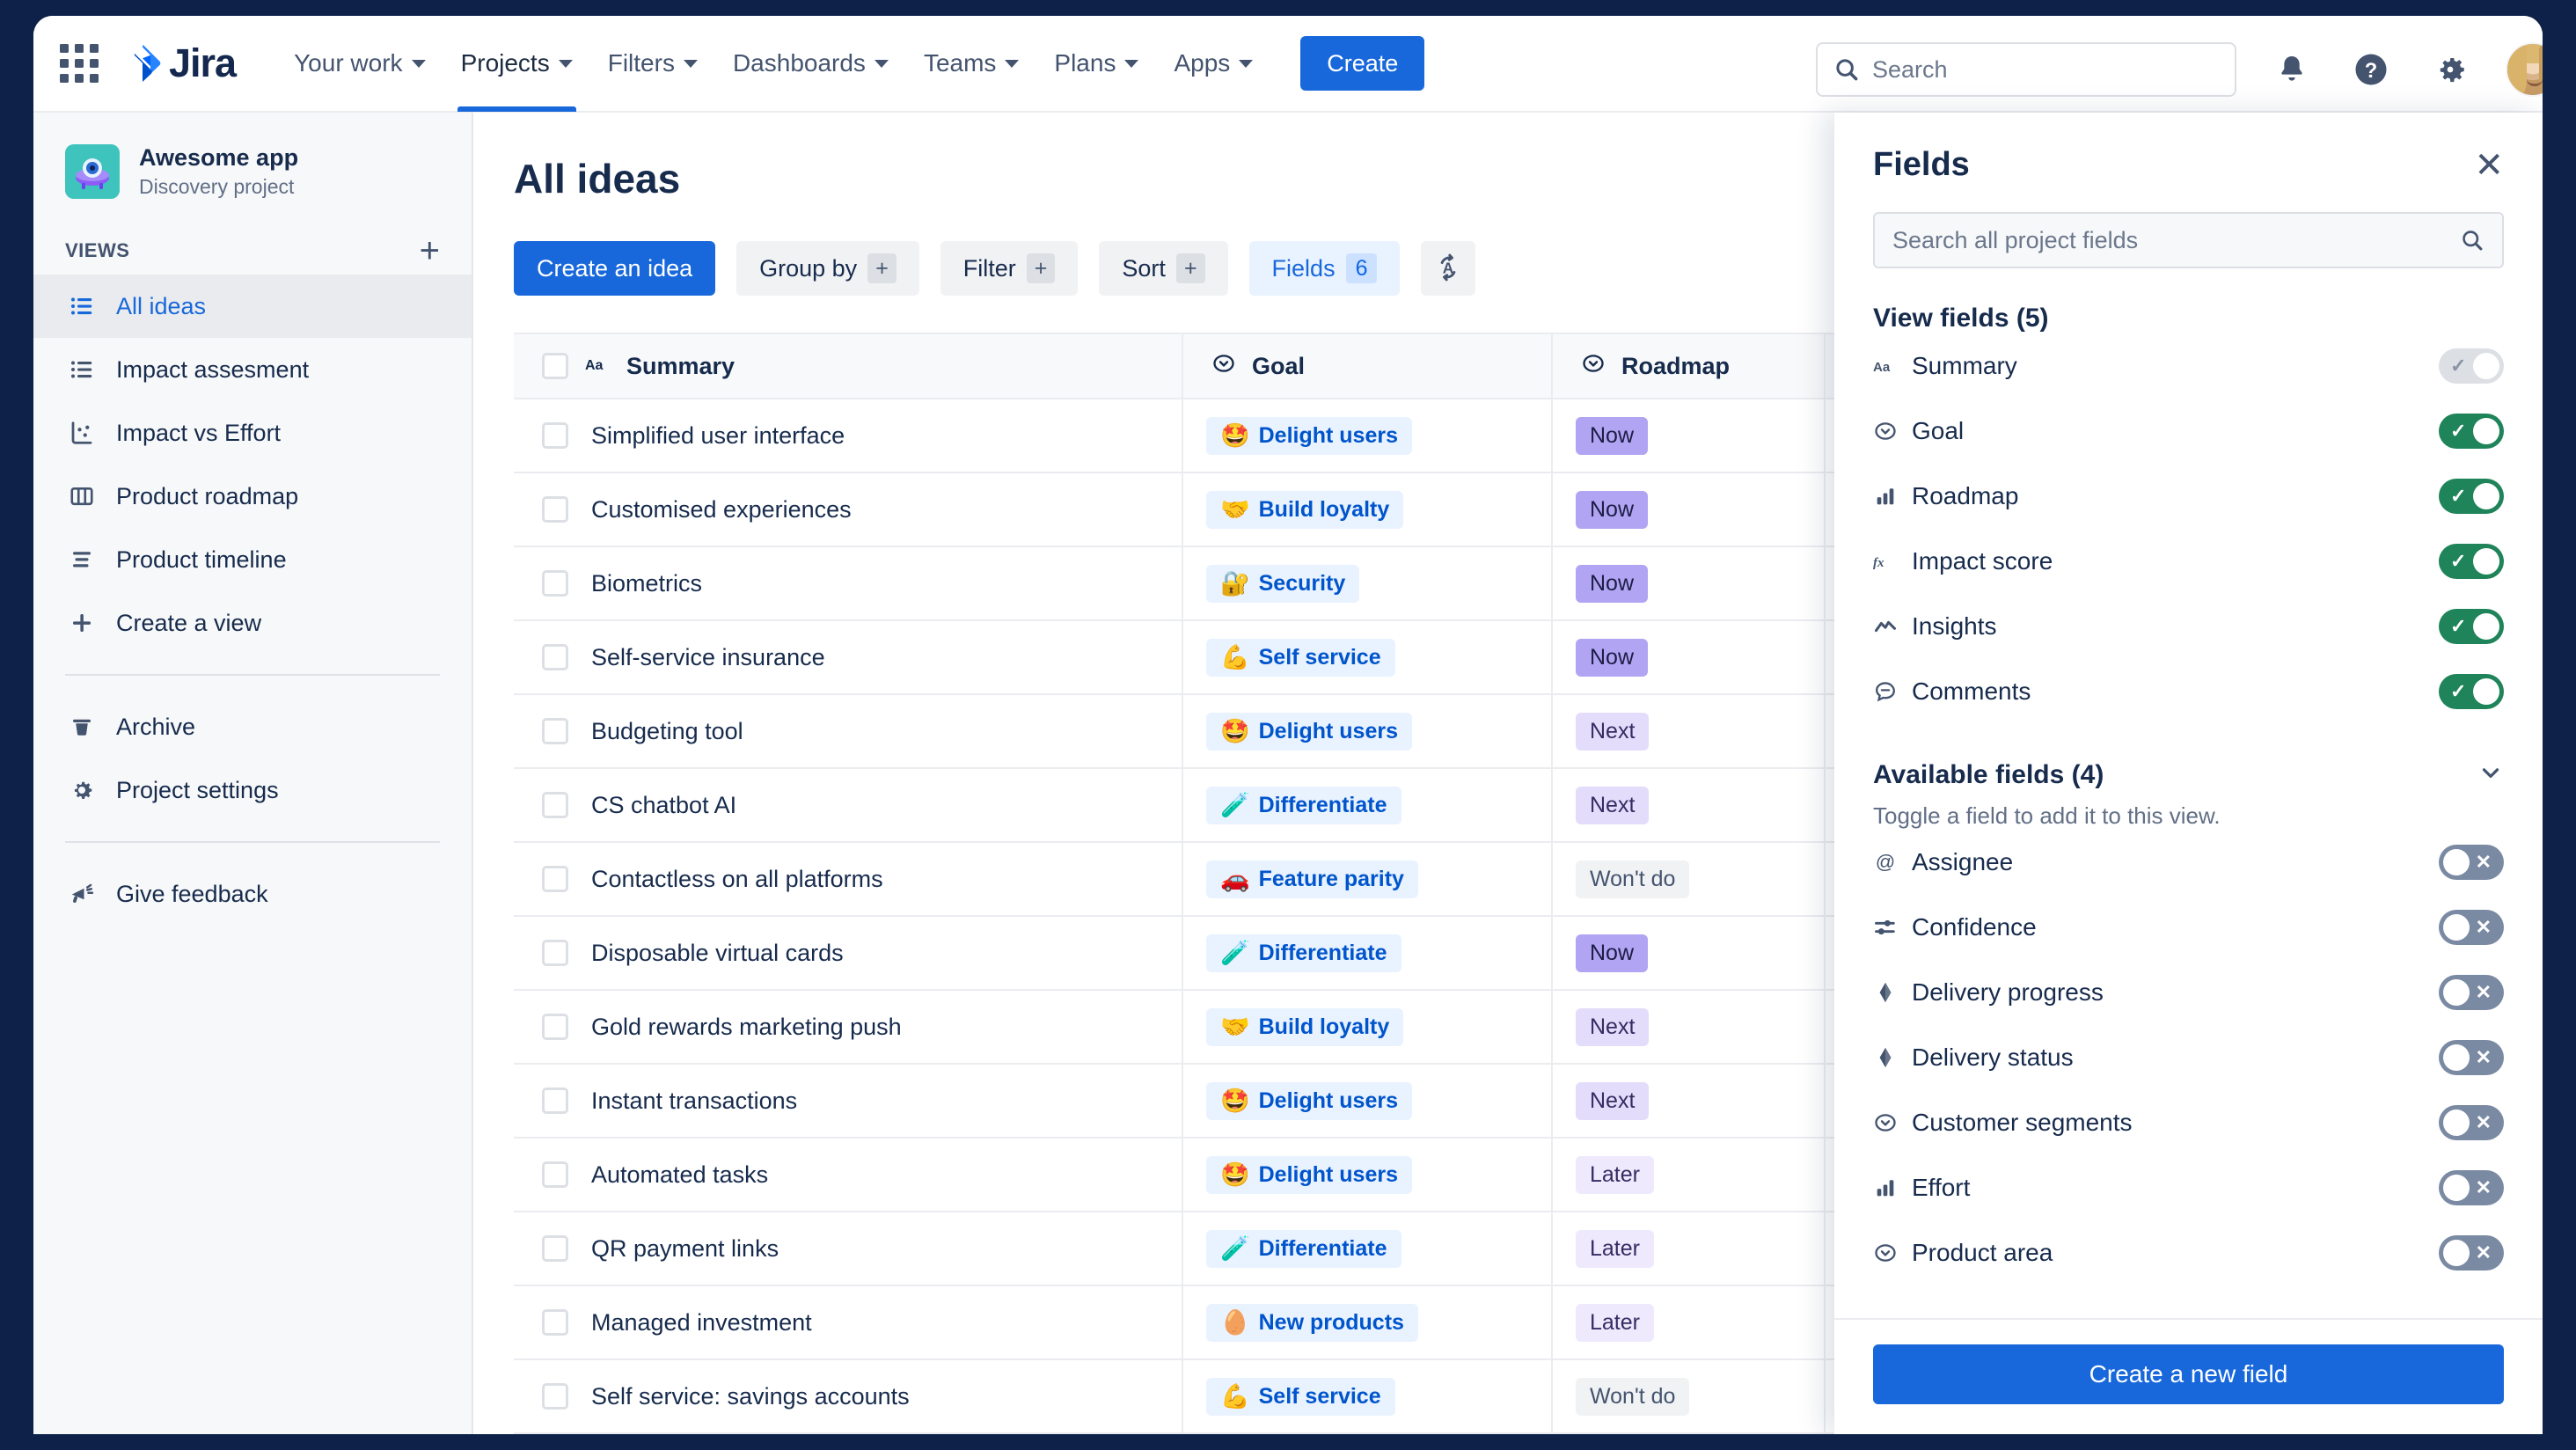 The height and width of the screenshot is (1450, 2576). Describe the element at coordinates (848, 1249) in the screenshot. I see `cell-summary: QR payment links` at that location.